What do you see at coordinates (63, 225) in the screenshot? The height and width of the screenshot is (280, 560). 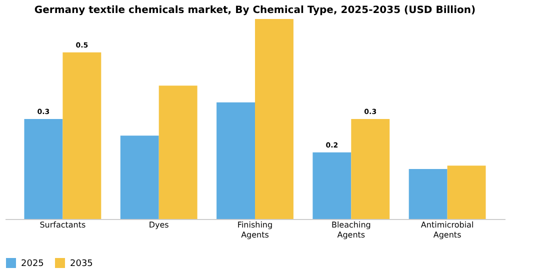 I see `x-tick-label: Surfactants` at bounding box center [63, 225].